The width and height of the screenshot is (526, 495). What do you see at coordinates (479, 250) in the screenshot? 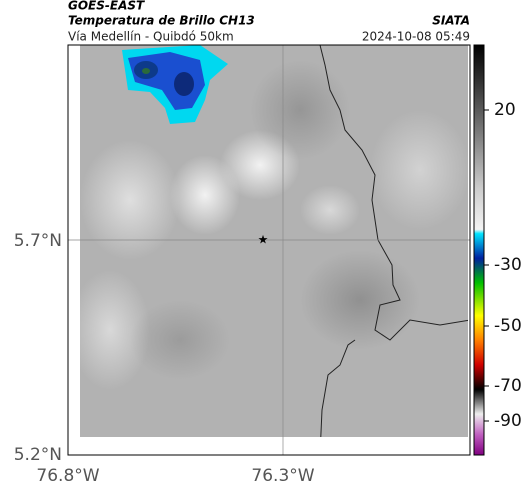
I see `colorbar` at bounding box center [479, 250].